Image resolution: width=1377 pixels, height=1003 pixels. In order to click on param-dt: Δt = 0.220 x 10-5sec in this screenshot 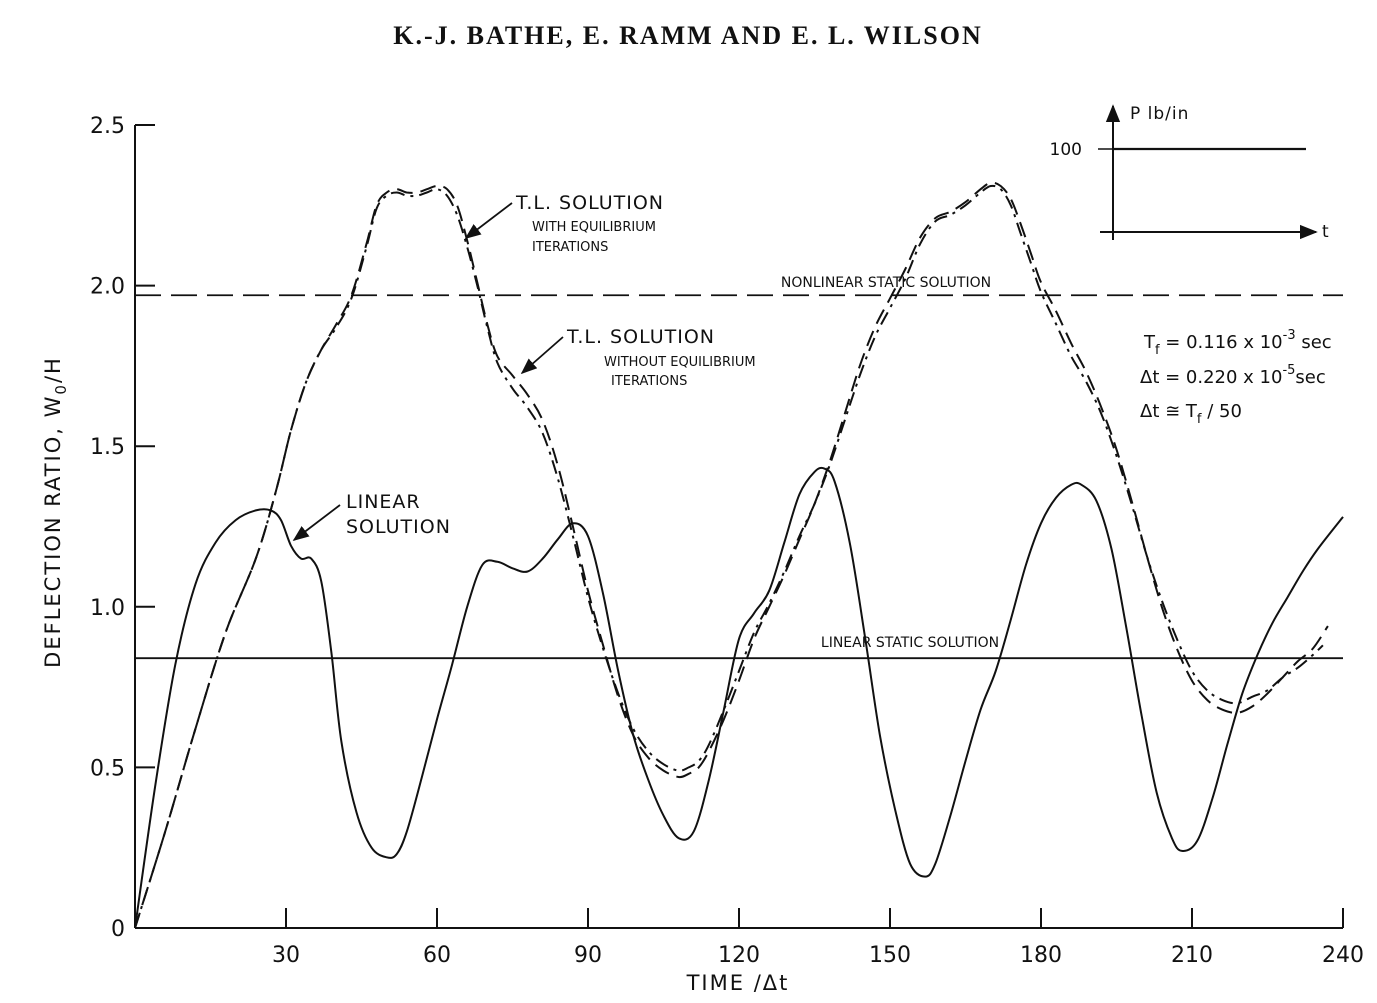, I will do `click(1233, 375)`.